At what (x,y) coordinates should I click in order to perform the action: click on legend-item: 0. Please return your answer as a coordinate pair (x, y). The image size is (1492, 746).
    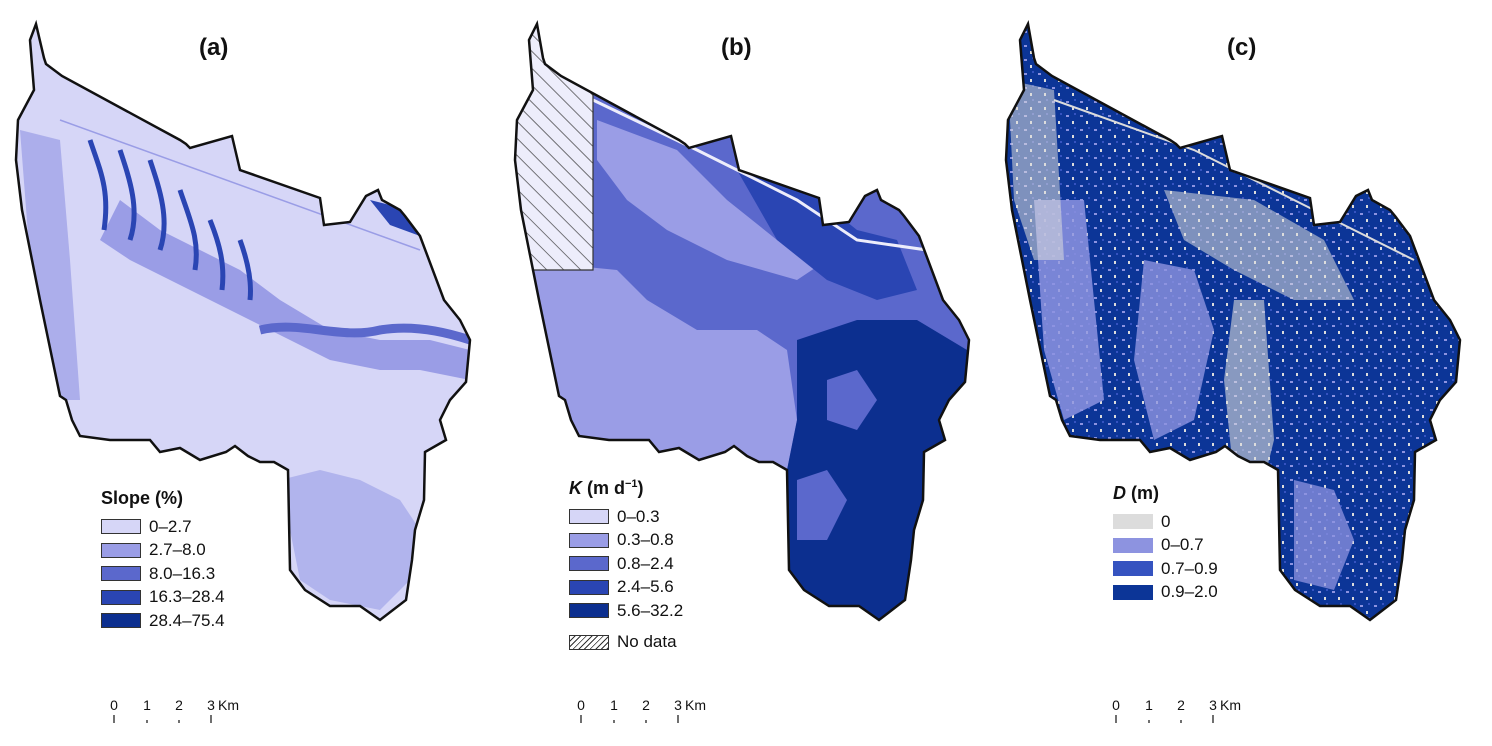
    Looking at the image, I should click on (1165, 522).